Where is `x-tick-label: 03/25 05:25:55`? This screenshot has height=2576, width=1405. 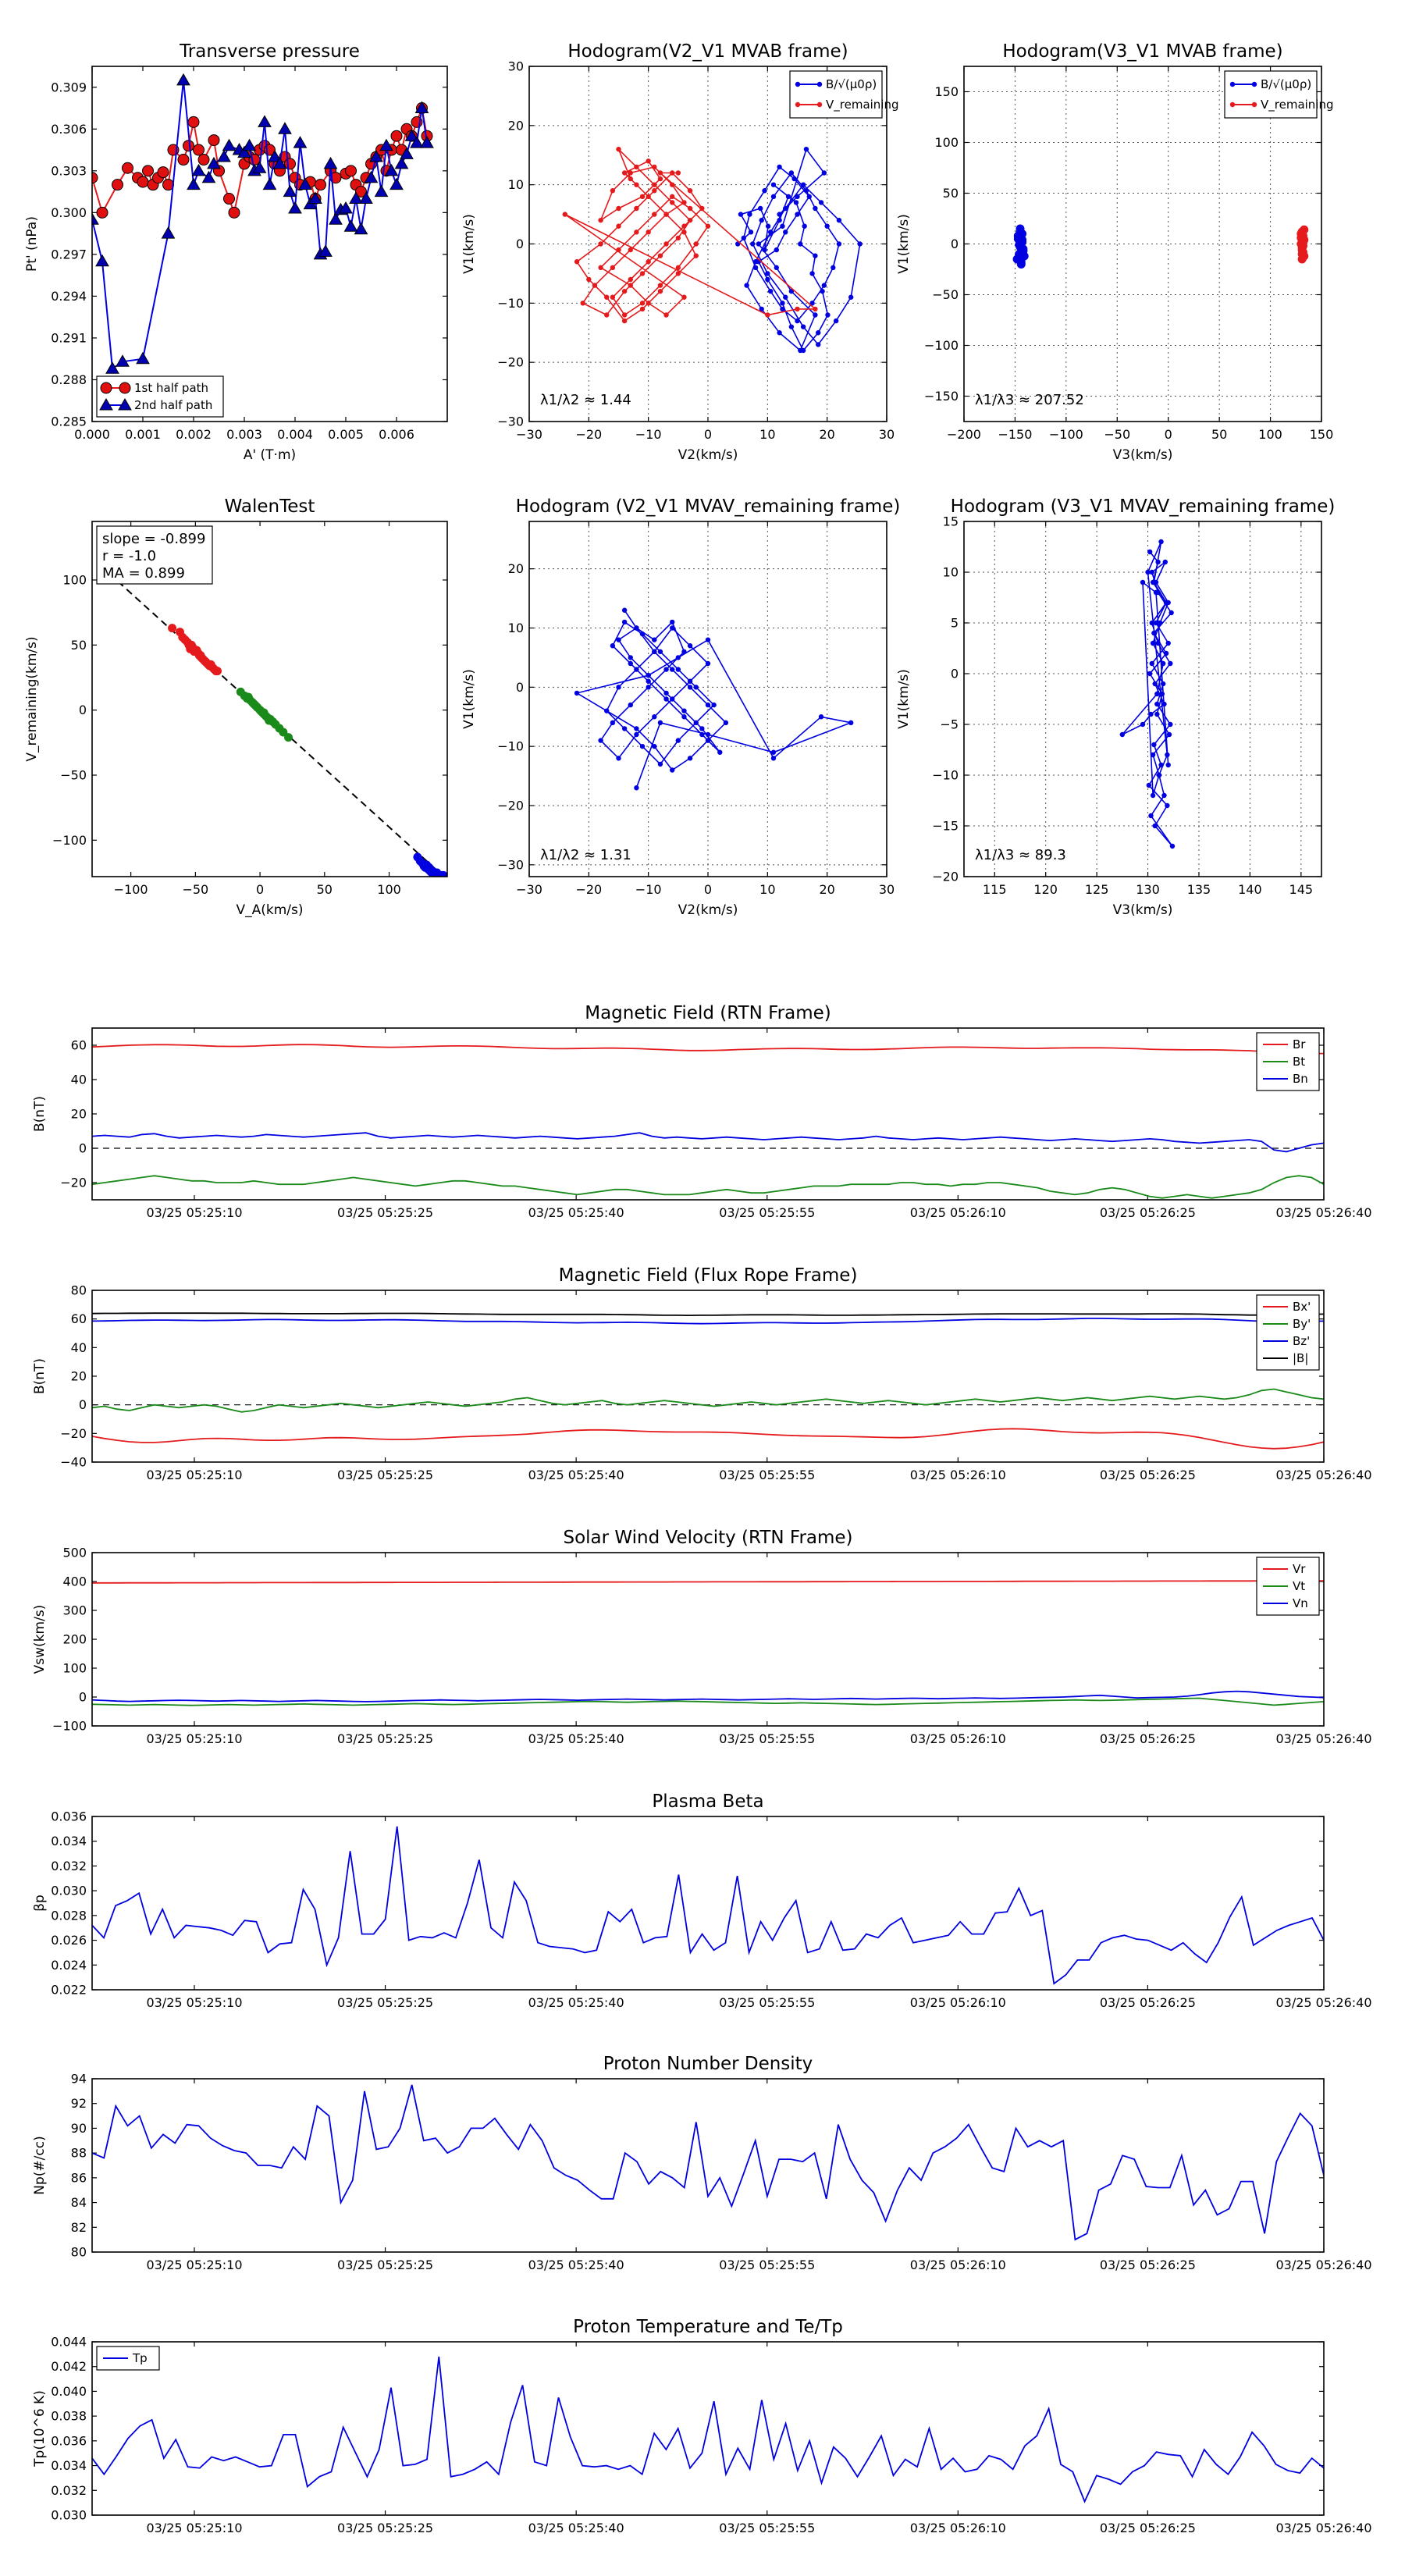 x-tick-label: 03/25 05:25:55 is located at coordinates (767, 2528).